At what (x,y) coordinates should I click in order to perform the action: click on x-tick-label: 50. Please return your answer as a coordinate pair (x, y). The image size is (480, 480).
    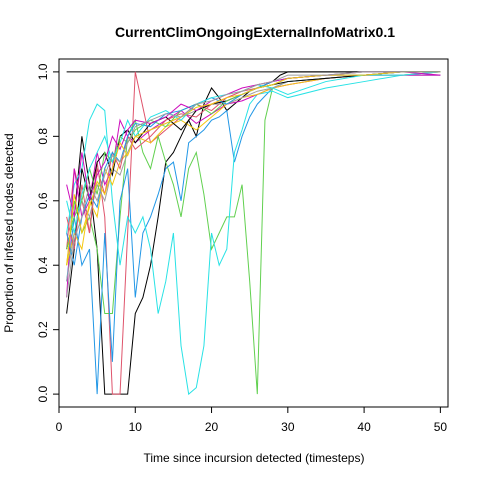
    Looking at the image, I should click on (441, 427).